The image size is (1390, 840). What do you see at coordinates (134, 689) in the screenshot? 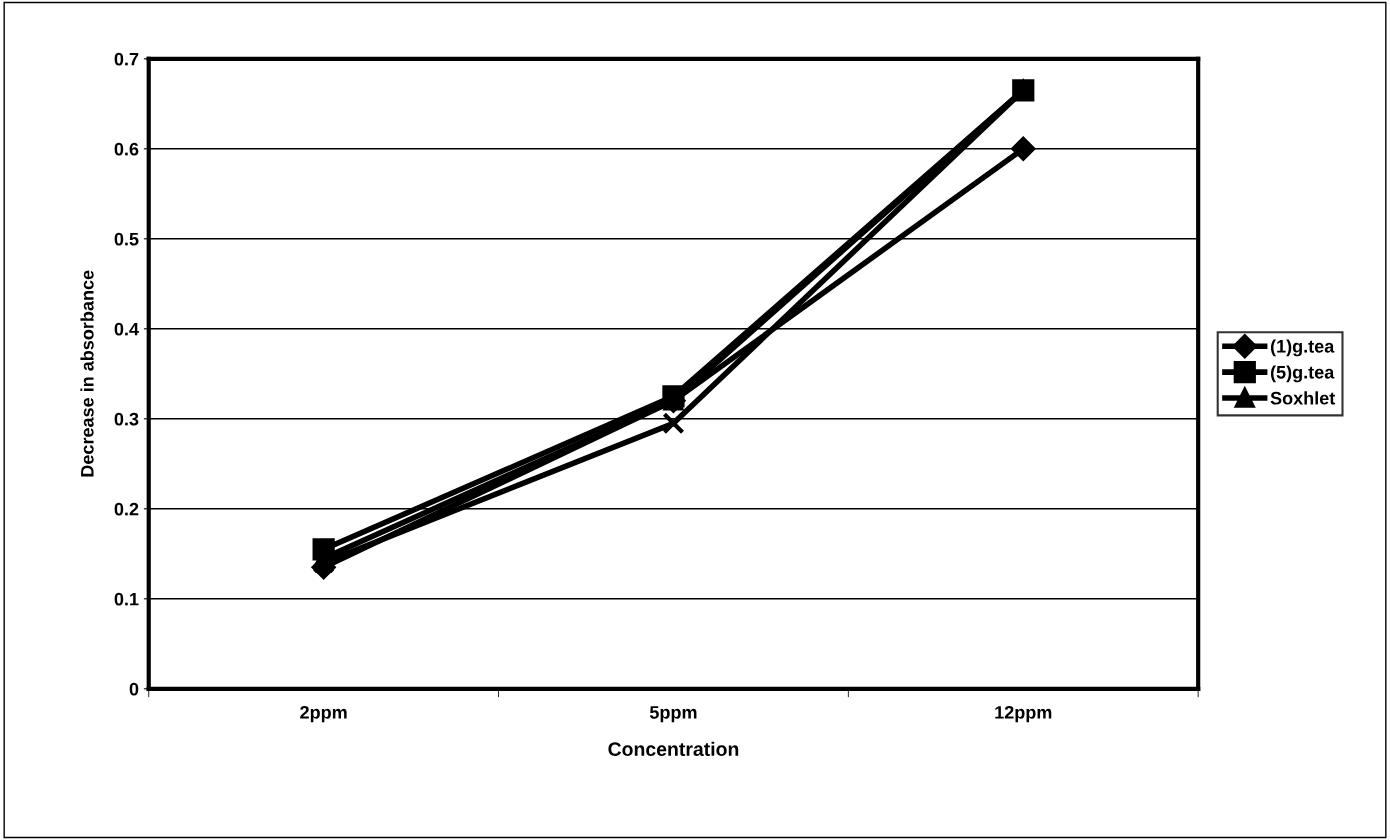
I see `y-tick-label: 0` at bounding box center [134, 689].